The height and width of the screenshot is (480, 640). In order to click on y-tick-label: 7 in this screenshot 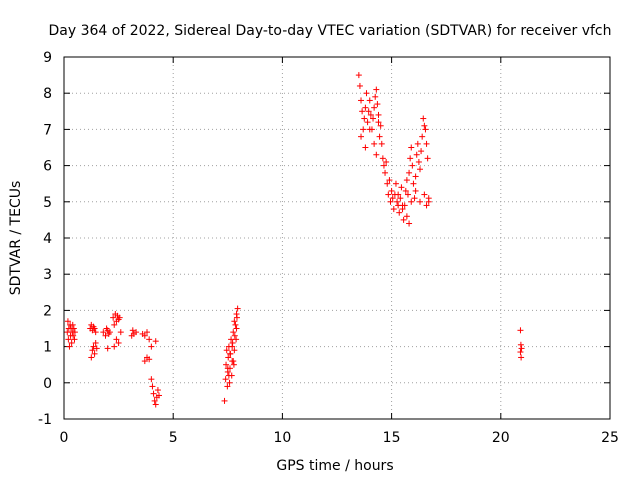, I will do `click(47, 130)`.